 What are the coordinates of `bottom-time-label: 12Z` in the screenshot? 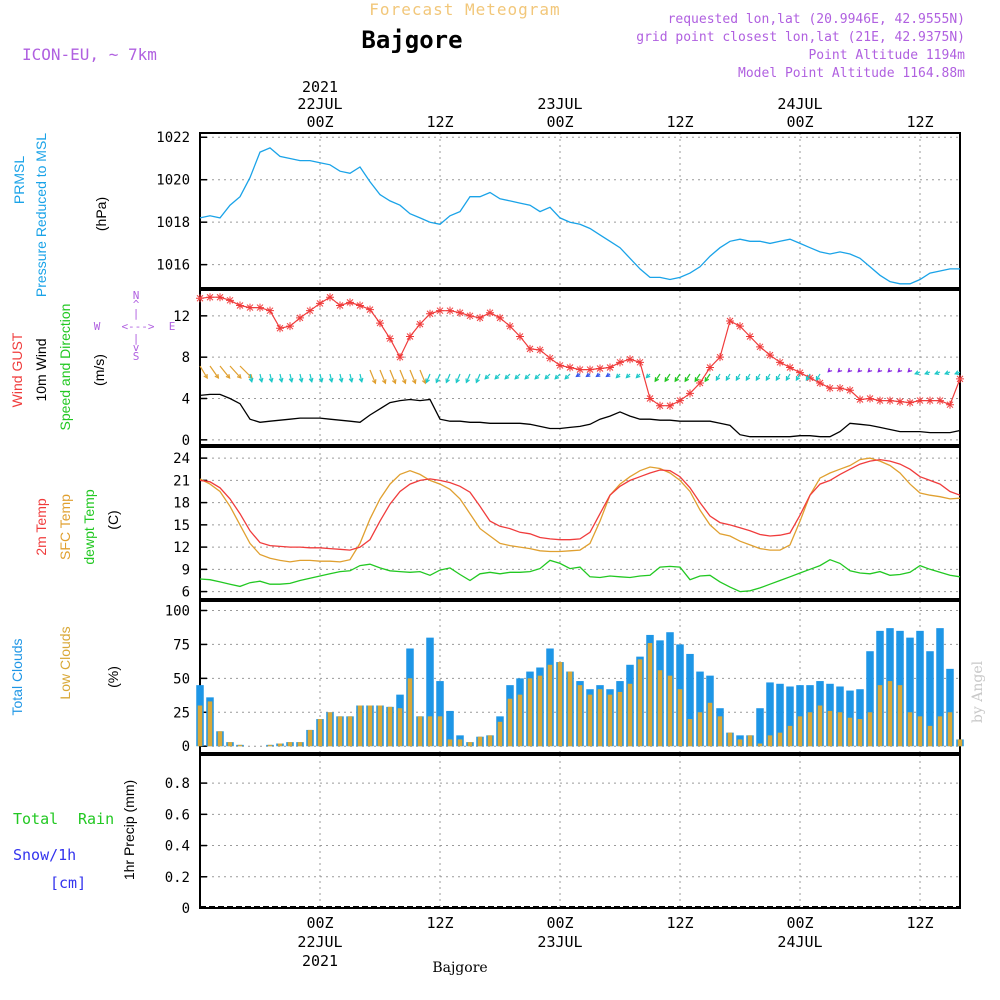 It's located at (679, 923).